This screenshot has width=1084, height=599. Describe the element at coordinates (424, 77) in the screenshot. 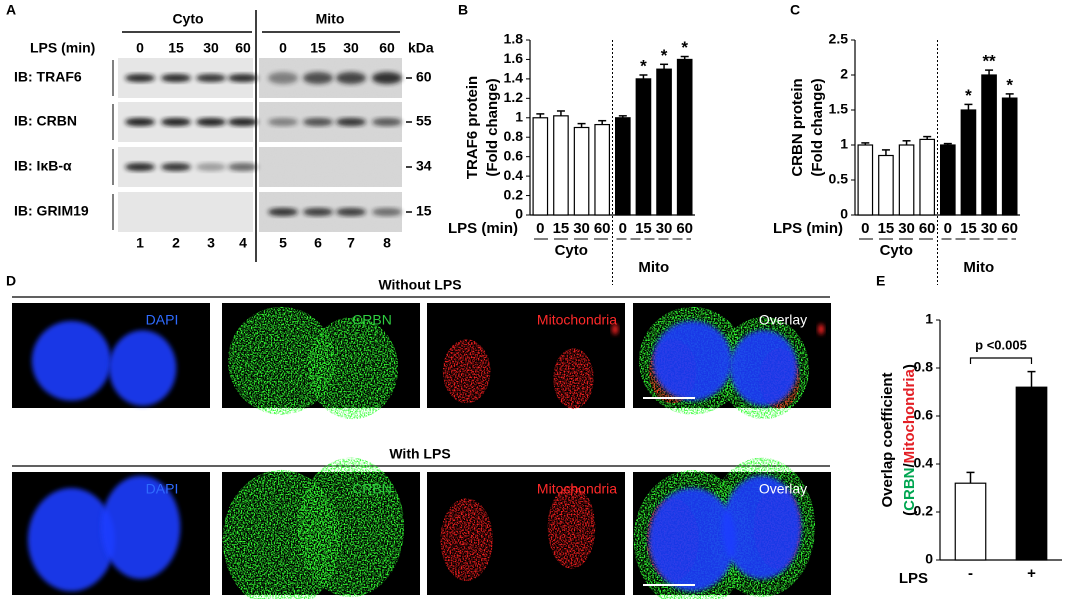

I see `marker-label: 60` at that location.